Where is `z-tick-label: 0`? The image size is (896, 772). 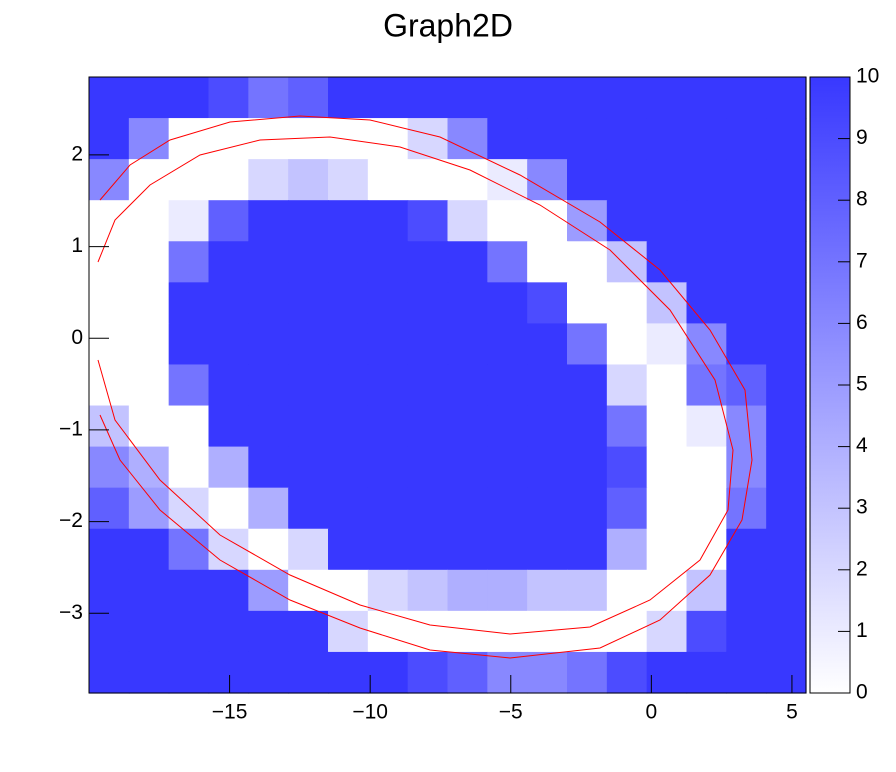 z-tick-label: 0 is located at coordinates (862, 692).